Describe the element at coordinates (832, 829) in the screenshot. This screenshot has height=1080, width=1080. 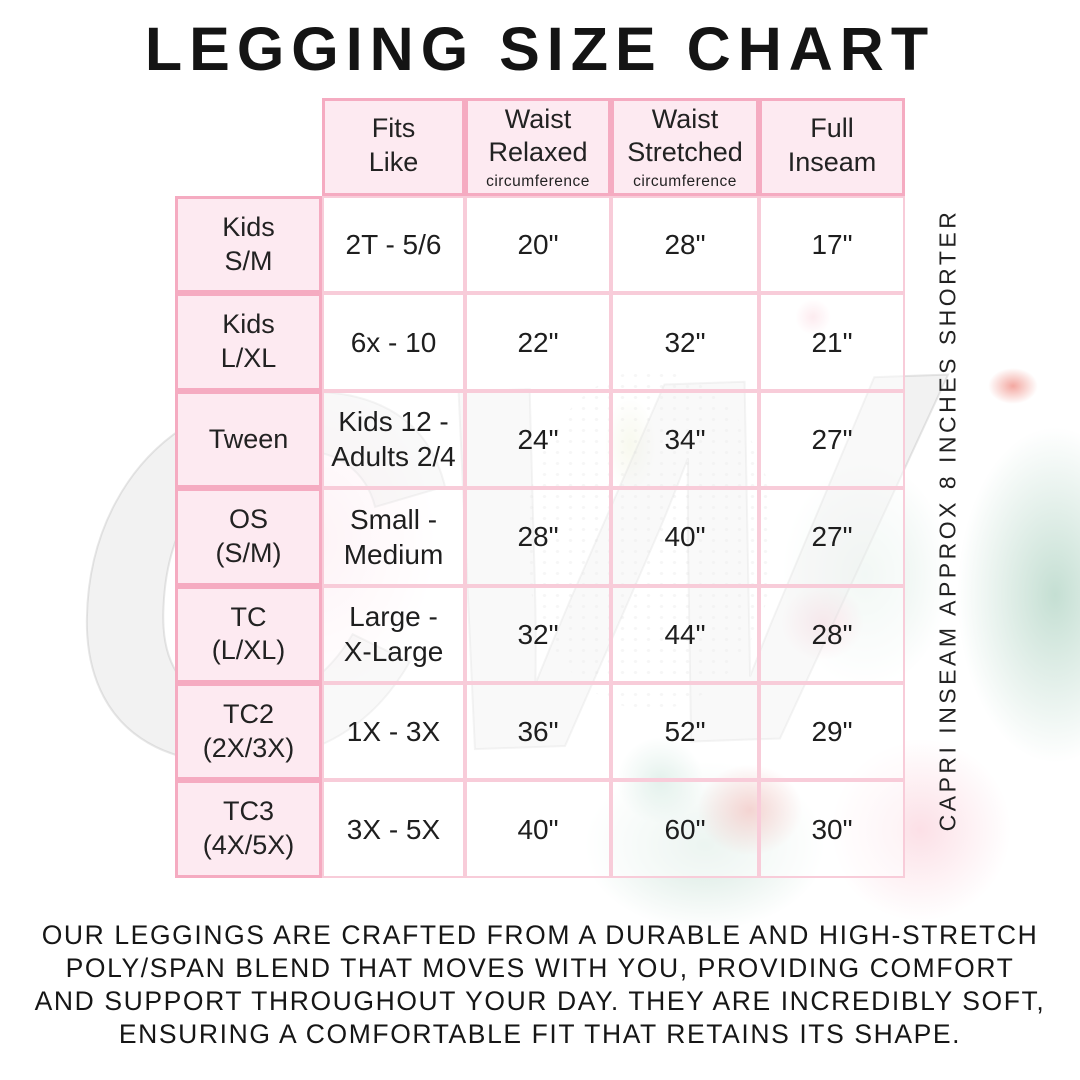
I see `full-inseam-cell: 30"` at that location.